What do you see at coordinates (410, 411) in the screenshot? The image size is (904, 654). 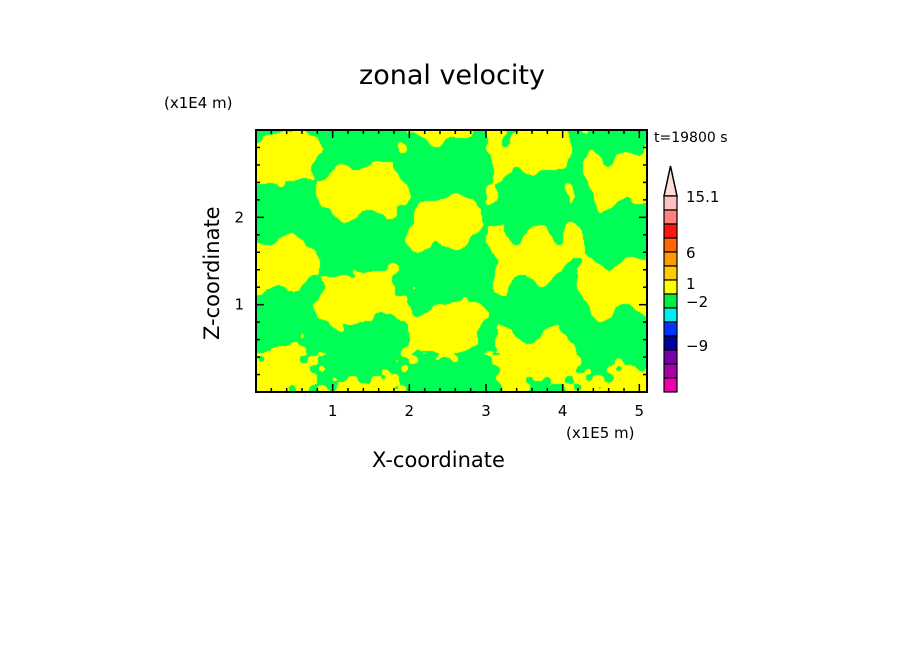 I see `x-tick-label: 2` at bounding box center [410, 411].